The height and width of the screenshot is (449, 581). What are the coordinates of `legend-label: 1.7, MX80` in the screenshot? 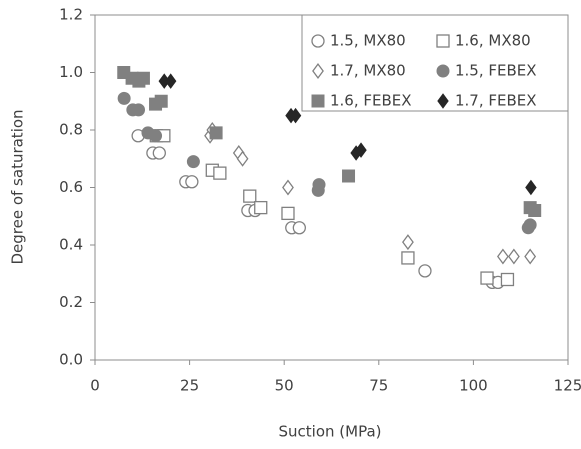 It's located at (368, 71).